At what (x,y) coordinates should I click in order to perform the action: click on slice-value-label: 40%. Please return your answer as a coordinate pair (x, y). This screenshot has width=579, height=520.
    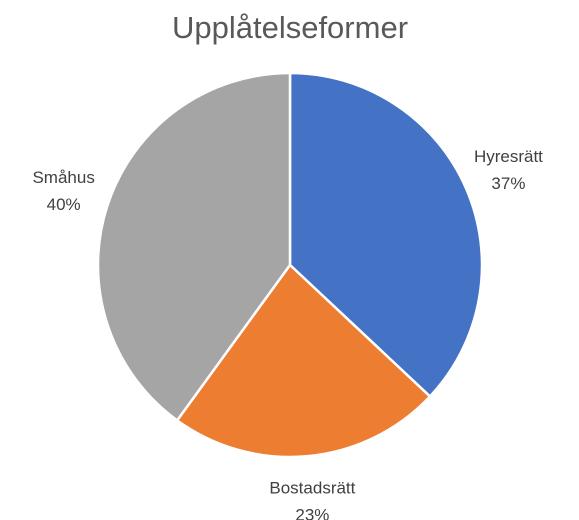
    Looking at the image, I should click on (64, 204).